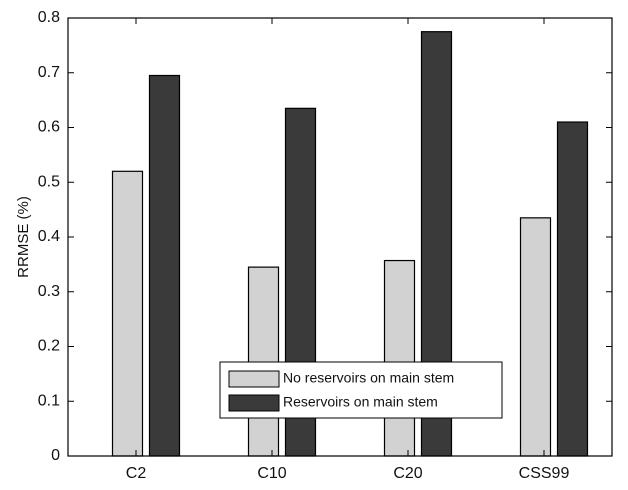 The width and height of the screenshot is (628, 490). I want to click on y-tick-label: 0, so click(55, 455).